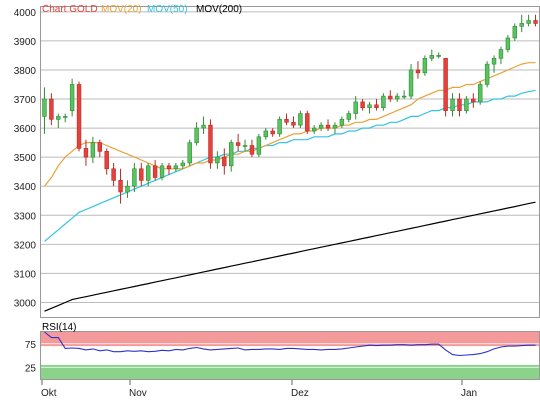  What do you see at coordinates (121, 9) in the screenshot?
I see `legend-item-mov20: MOV(20)` at bounding box center [121, 9].